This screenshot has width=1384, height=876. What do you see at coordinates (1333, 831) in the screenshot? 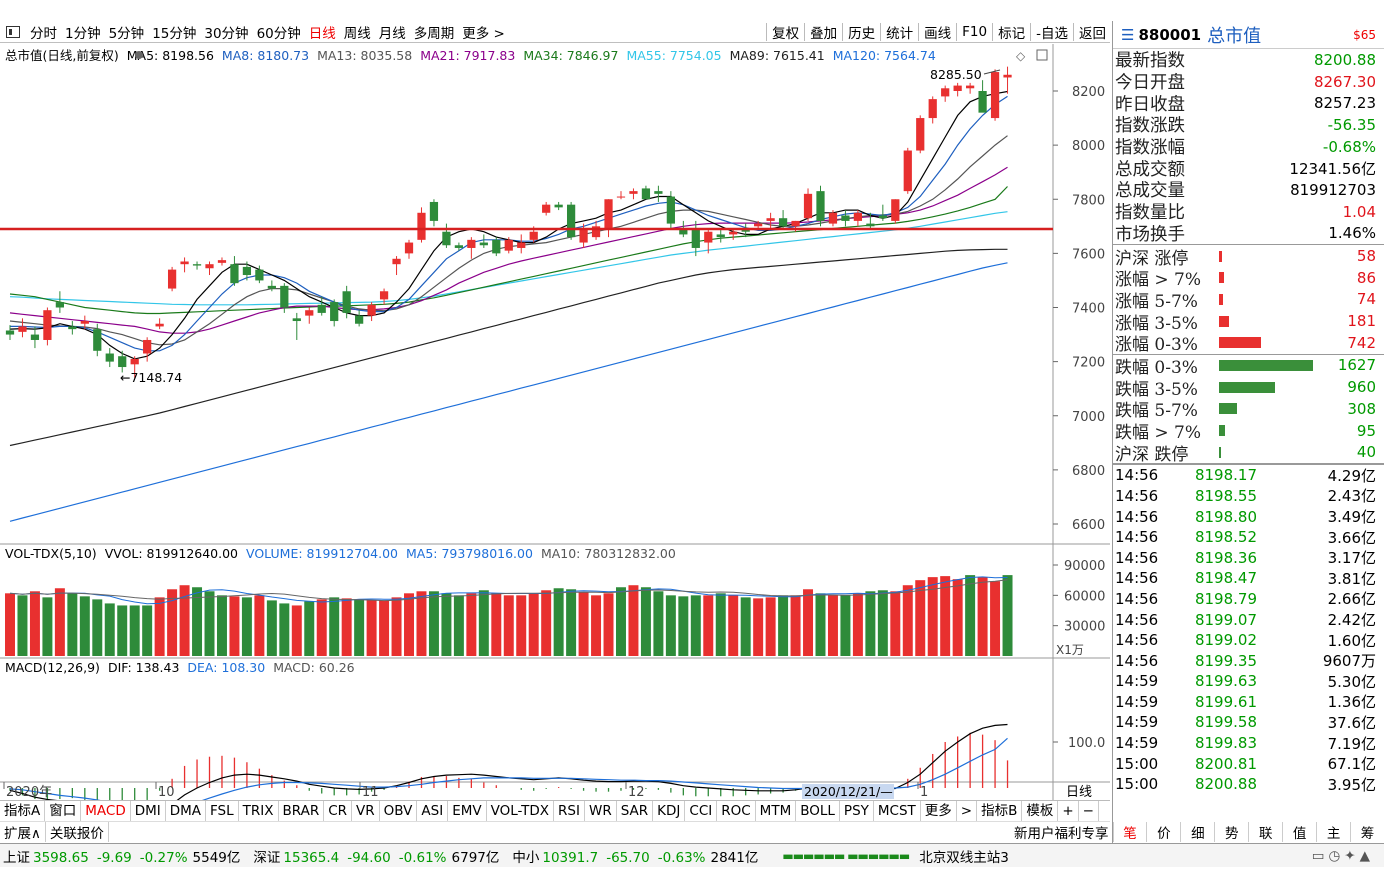
I see `panel-tab: 主` at bounding box center [1333, 831].